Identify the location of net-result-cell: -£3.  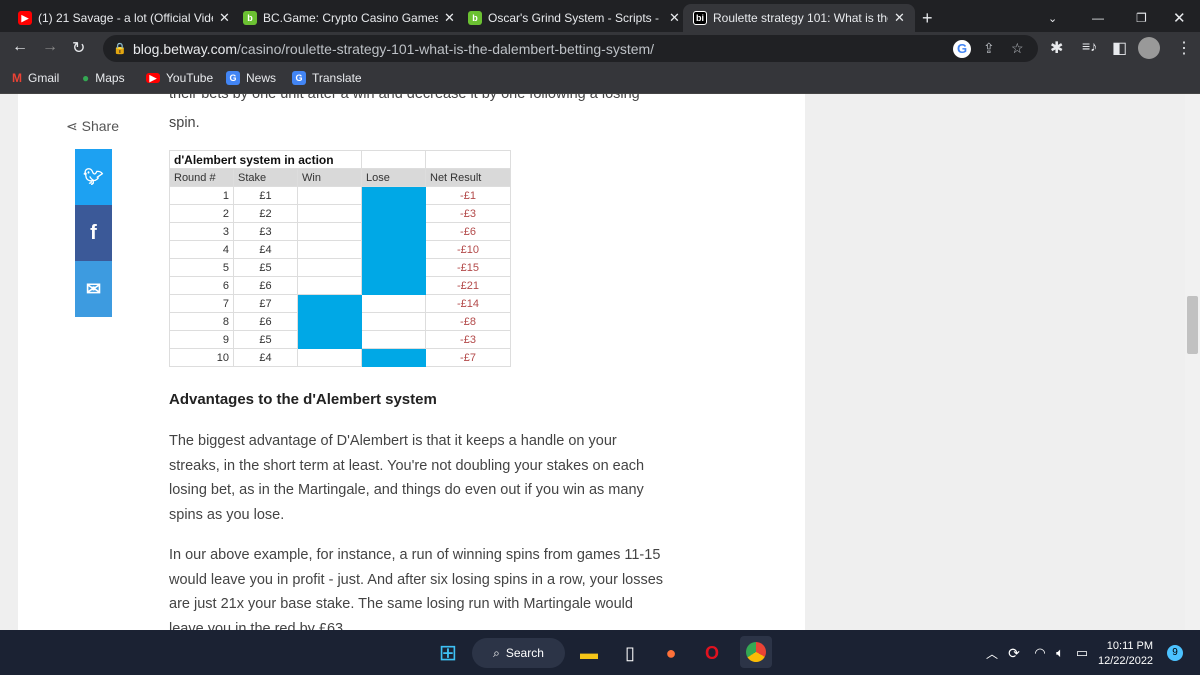
(468, 339).